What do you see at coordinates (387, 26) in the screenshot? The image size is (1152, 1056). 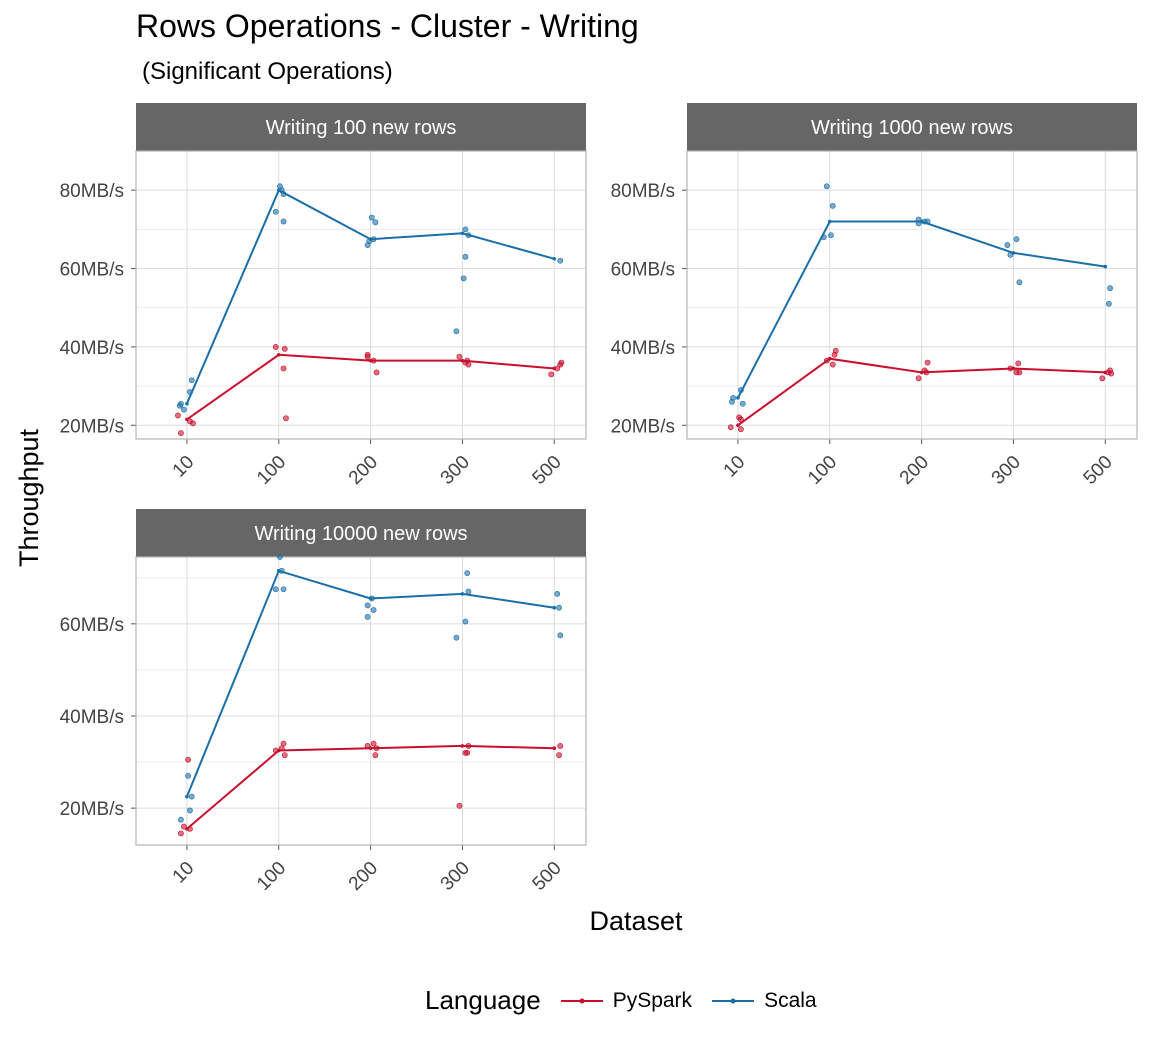 I see `chart-title: Rows Operations - Cluster - Writing` at bounding box center [387, 26].